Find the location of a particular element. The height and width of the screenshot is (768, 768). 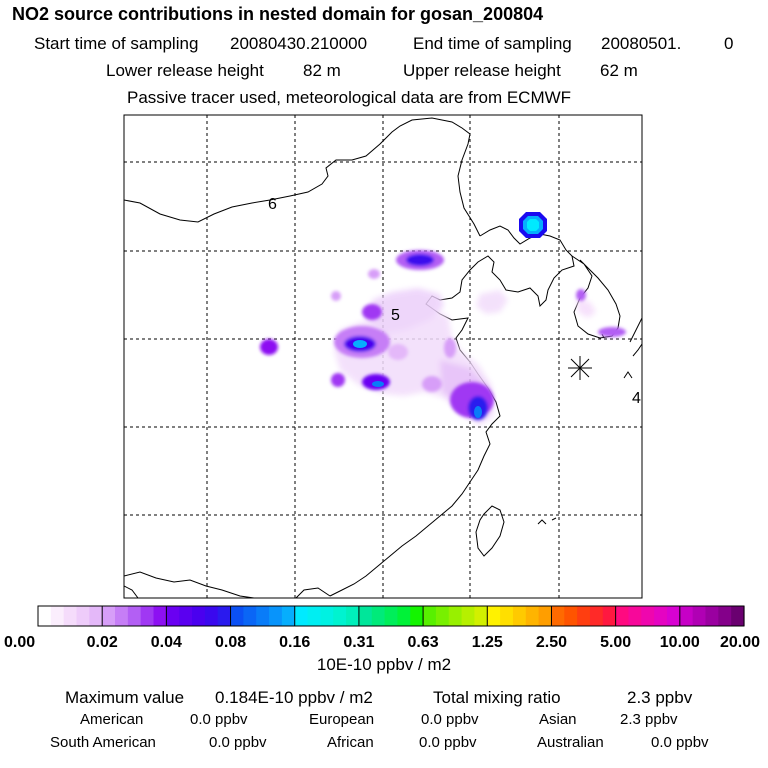

max-value: 0.184E-10 ppbv / m2 is located at coordinates (294, 697).